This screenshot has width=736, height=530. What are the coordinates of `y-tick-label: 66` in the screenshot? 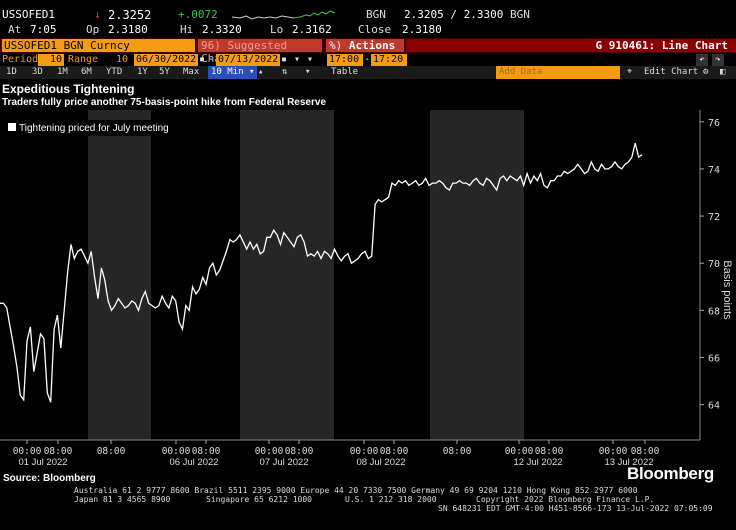 It's located at (714, 359).